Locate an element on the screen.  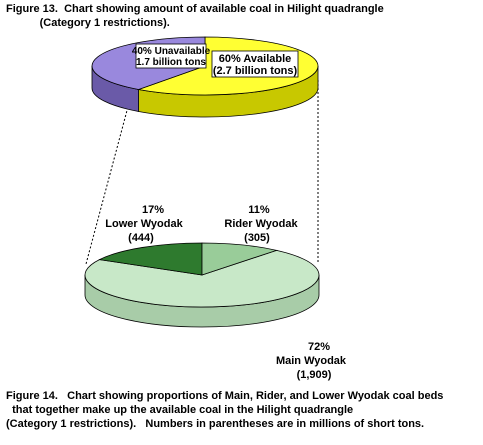
label-rider-wyodak-amount: (305) is located at coordinates (257, 238).